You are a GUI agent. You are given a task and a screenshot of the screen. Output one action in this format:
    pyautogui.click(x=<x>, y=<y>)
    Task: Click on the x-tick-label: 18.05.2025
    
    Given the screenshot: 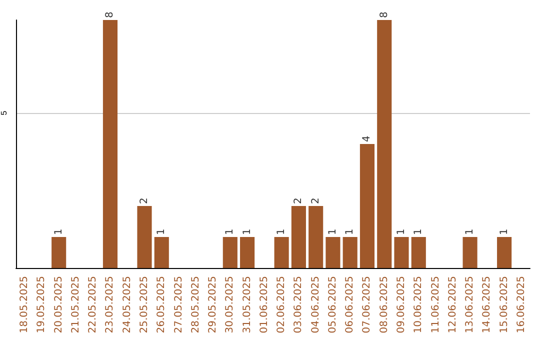 What is the action you would take?
    pyautogui.click(x=24, y=305)
    